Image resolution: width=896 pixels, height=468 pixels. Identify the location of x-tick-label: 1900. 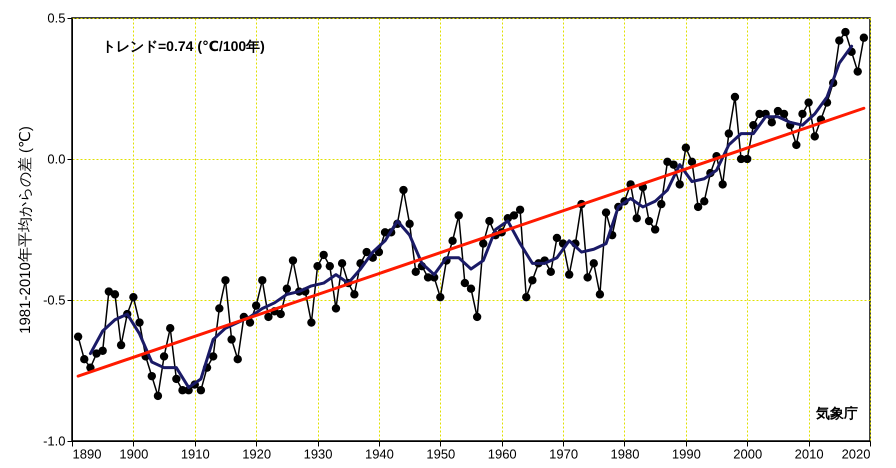
(133, 454).